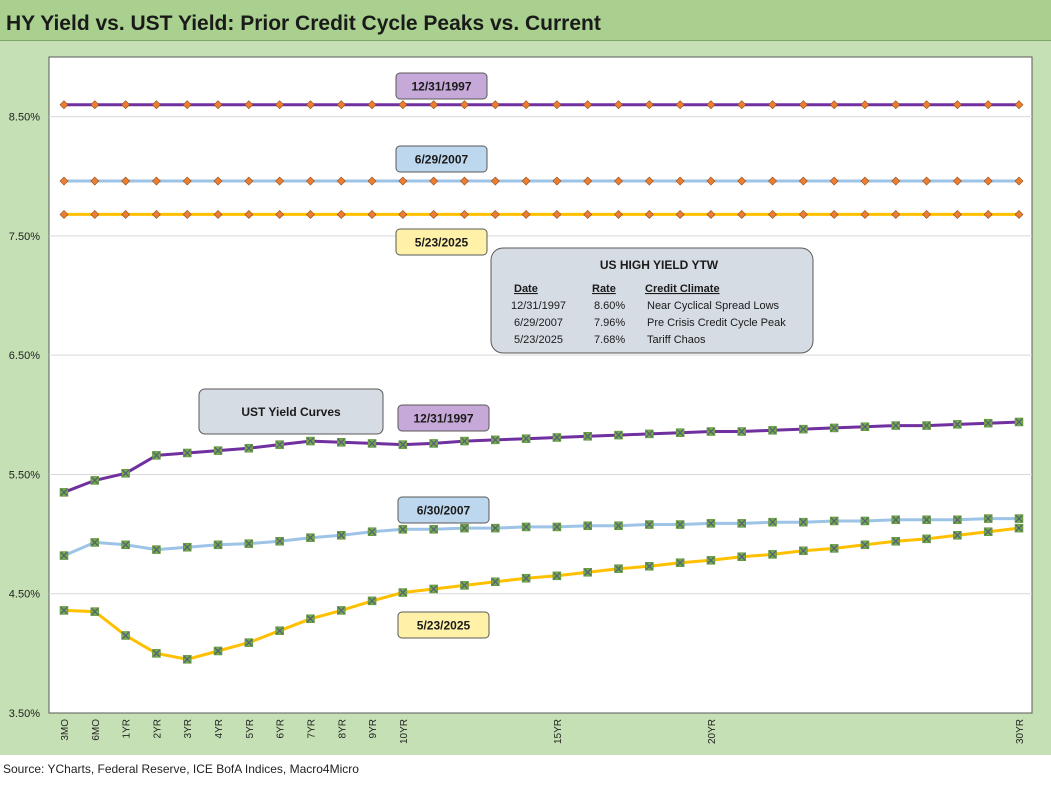  Describe the element at coordinates (404, 731) in the screenshot. I see `x-tick-label: 10YR` at that location.